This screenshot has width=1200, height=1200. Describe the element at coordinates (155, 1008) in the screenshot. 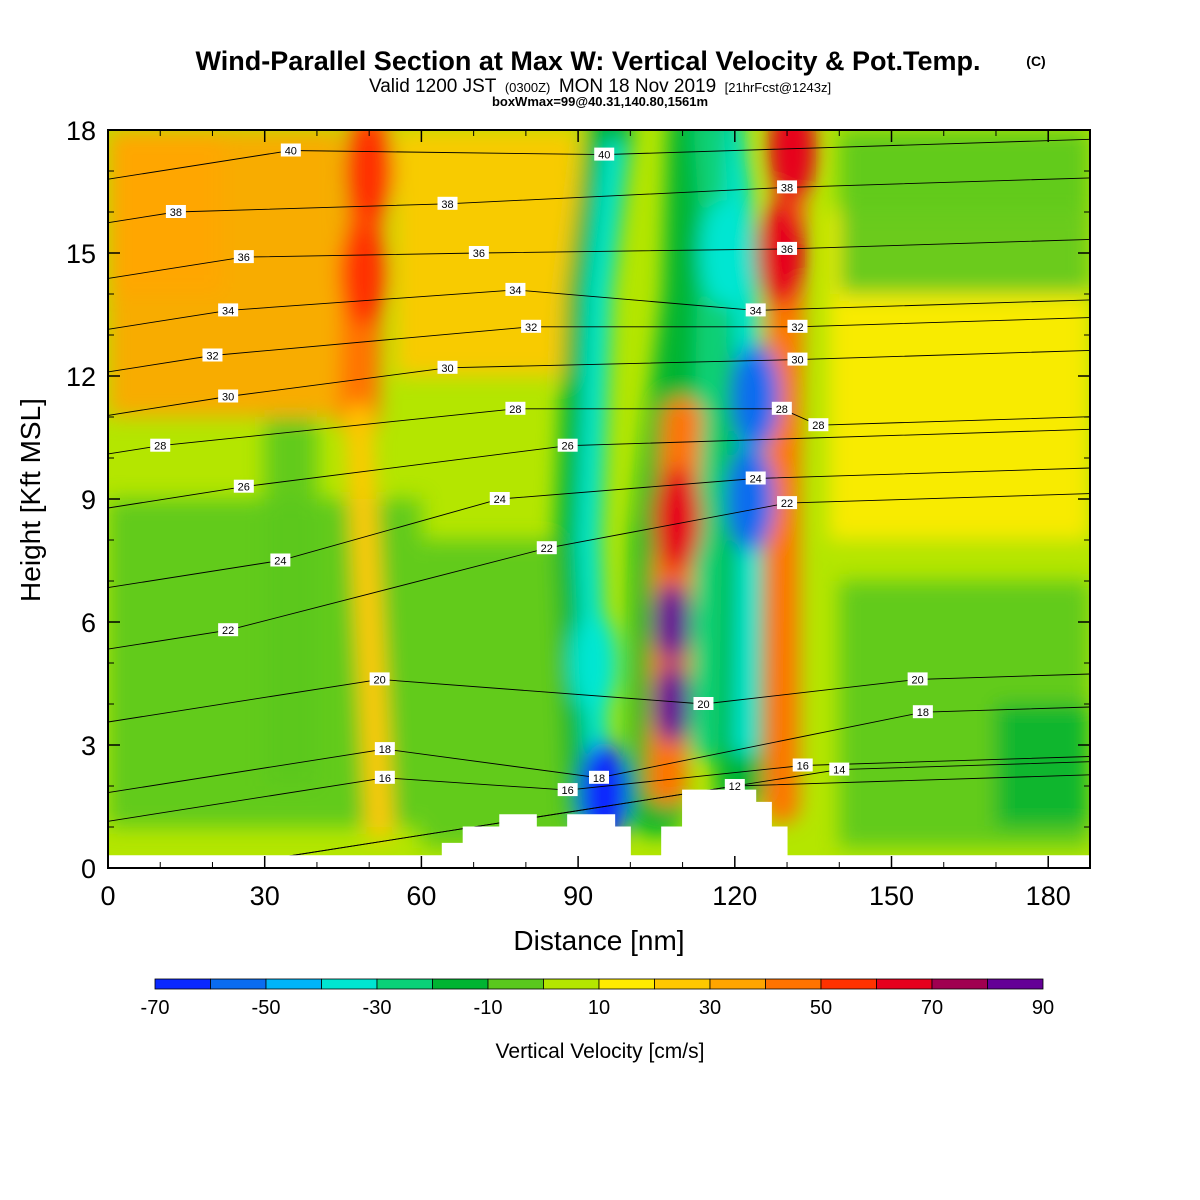

I see `colorbar-tick-label: -70` at that location.